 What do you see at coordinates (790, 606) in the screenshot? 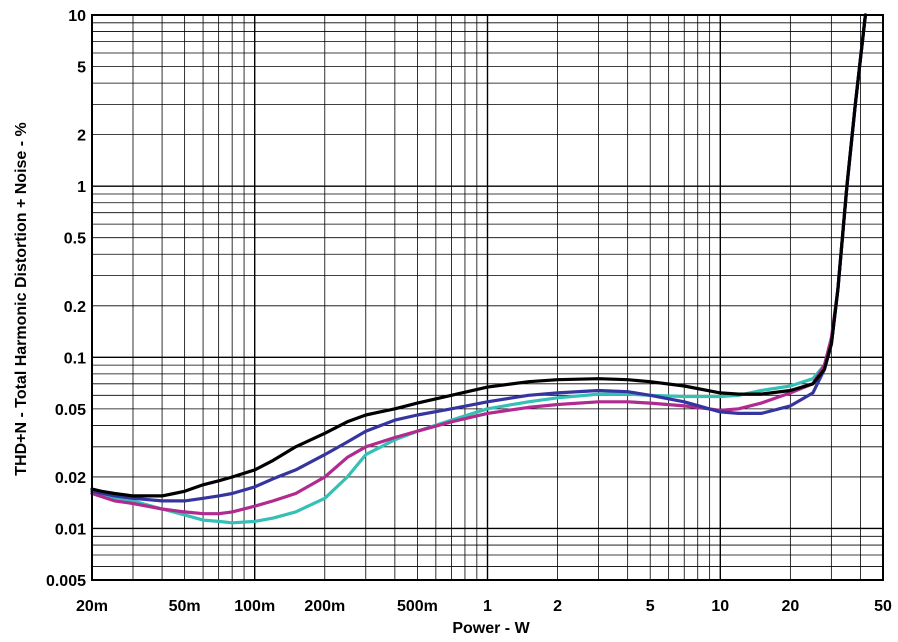
I see `x-tick-label: 20` at bounding box center [790, 606].